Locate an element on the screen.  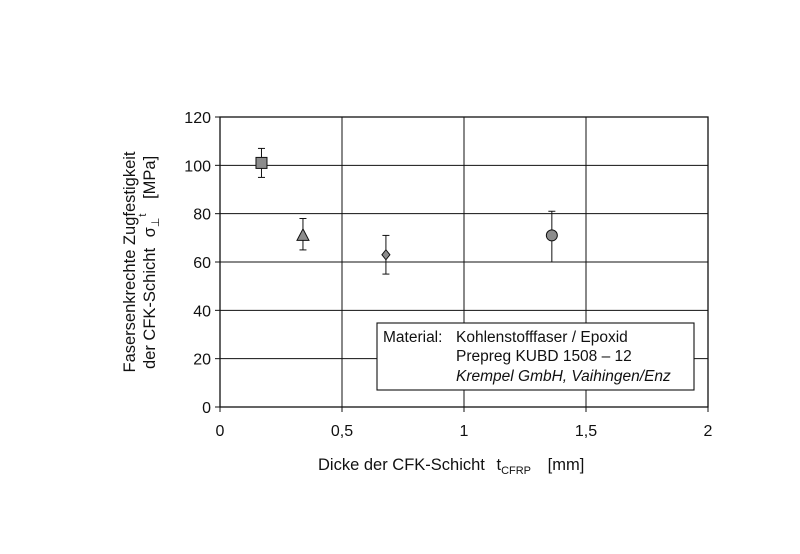
legend-line-3: Krempel GmbH, Vaihingen/Enz is located at coordinates (563, 376).